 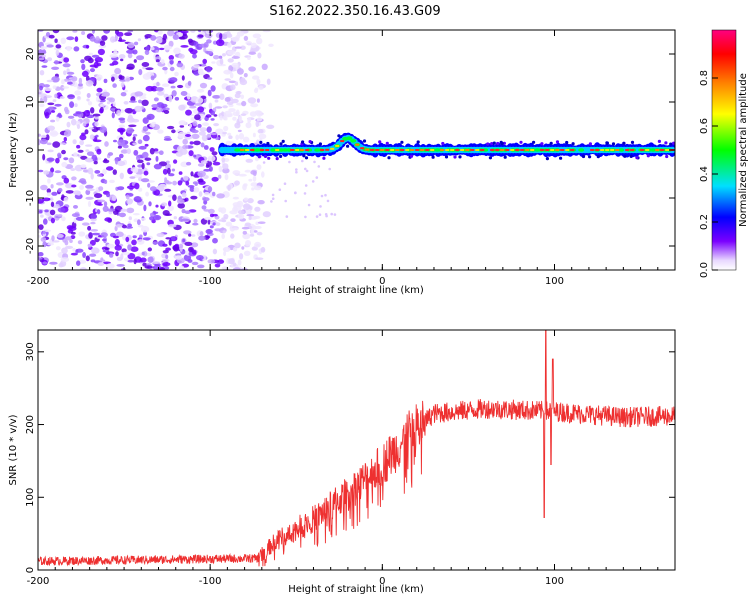 I want to click on spectrogram-y-tick-label: 20, so click(x=30, y=54).